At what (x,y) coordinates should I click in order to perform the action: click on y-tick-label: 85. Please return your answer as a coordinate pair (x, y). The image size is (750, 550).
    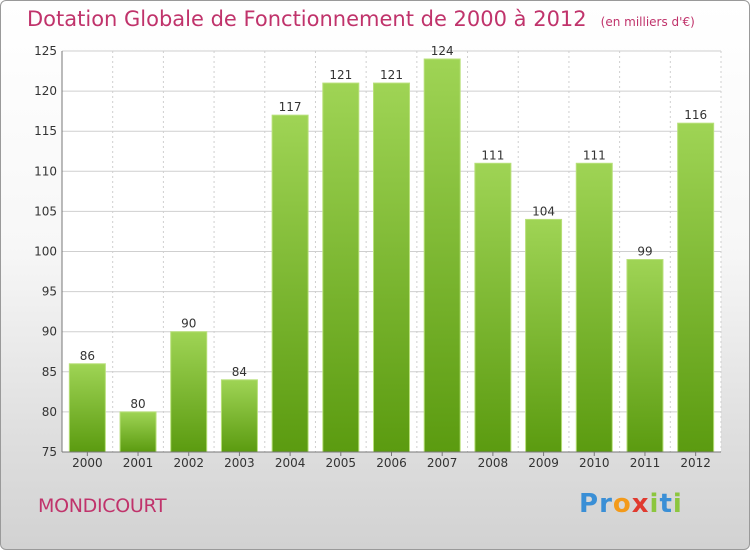
    Looking at the image, I should click on (49, 372).